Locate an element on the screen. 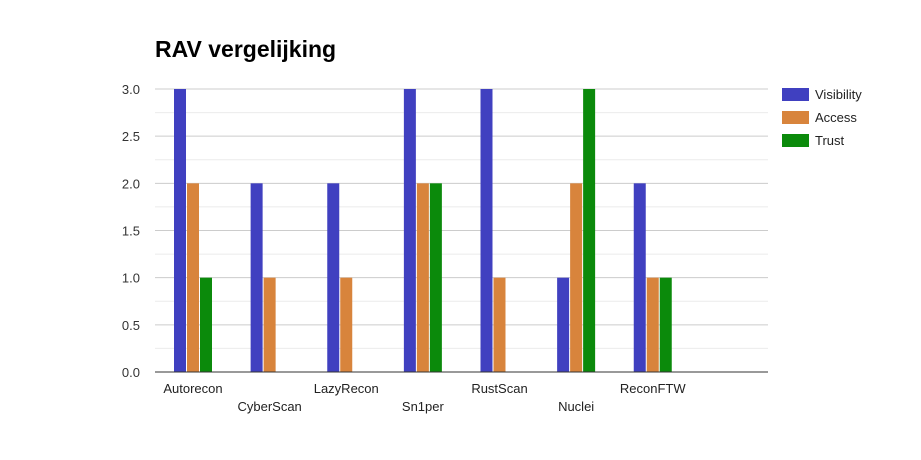 The image size is (921, 460). y-tick-label: 2.0 is located at coordinates (131, 183).